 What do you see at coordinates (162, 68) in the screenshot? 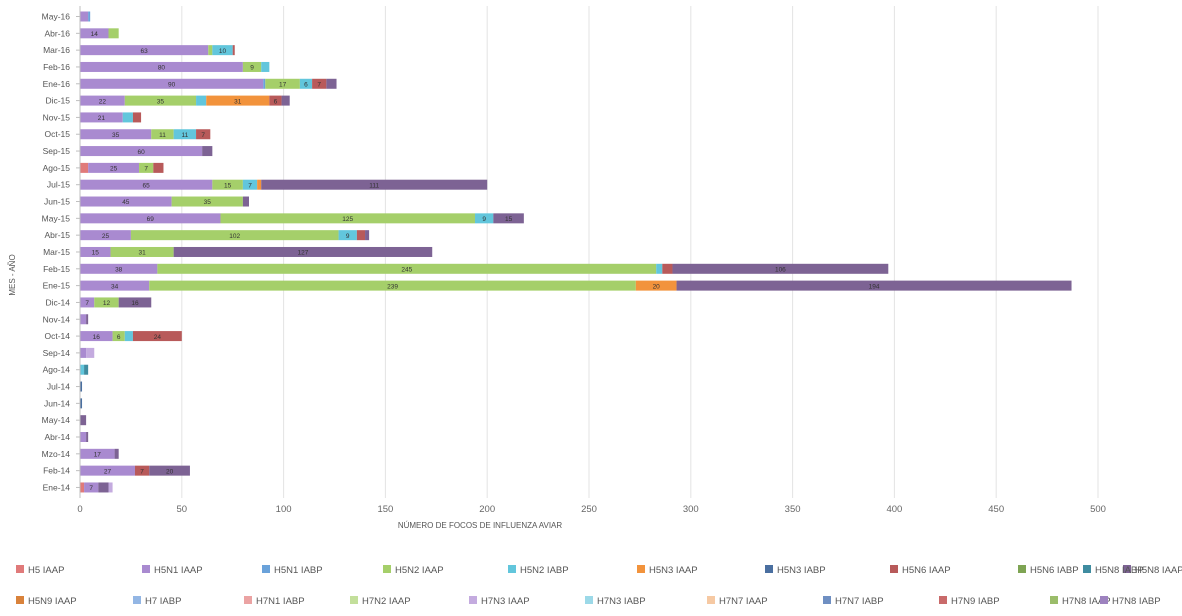
I see `data-label: 80` at bounding box center [162, 68].